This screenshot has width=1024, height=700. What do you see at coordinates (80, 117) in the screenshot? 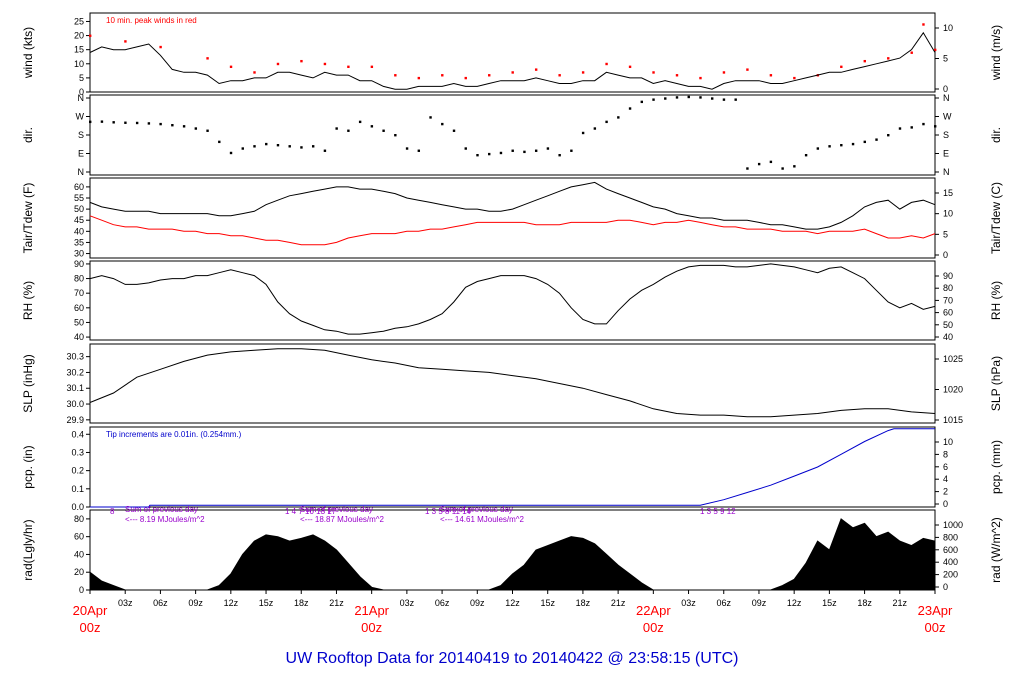
I see `y-tick-label: W` at bounding box center [80, 117].